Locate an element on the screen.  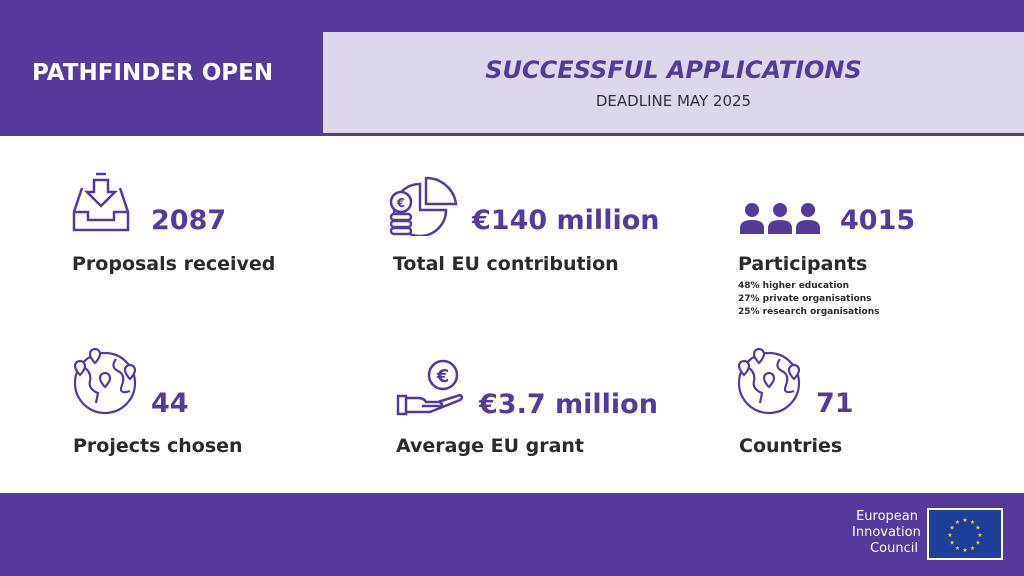
brand-title: PATHFINDER OPEN is located at coordinates (153, 73).